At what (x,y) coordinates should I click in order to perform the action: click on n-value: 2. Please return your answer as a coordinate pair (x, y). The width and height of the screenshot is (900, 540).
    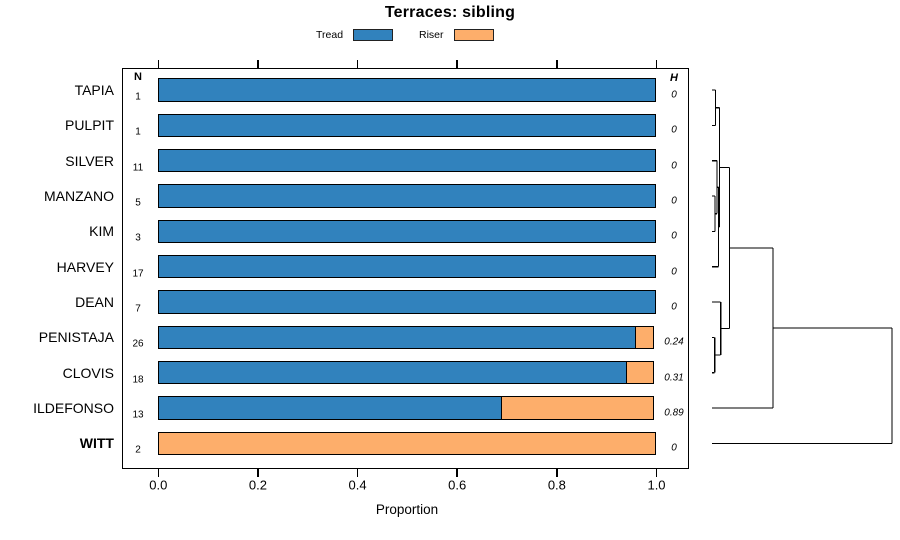
    Looking at the image, I should click on (138, 450).